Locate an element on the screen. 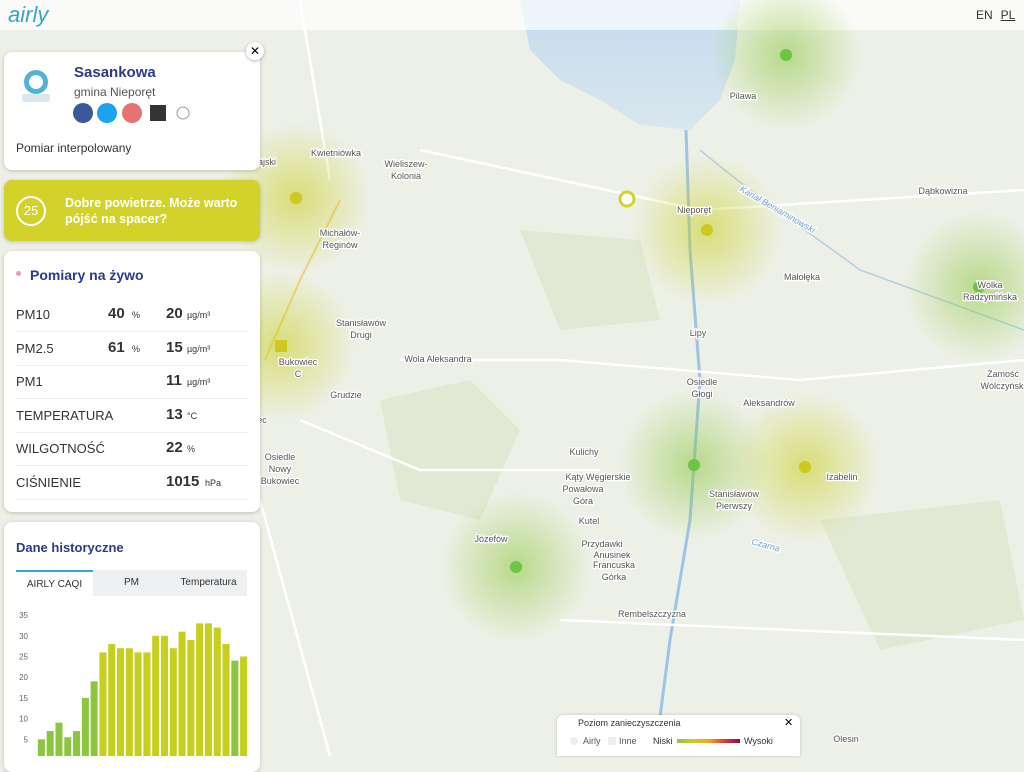 This screenshot has height=772, width=1024. place-label: Wieliszew- is located at coordinates (405, 164).